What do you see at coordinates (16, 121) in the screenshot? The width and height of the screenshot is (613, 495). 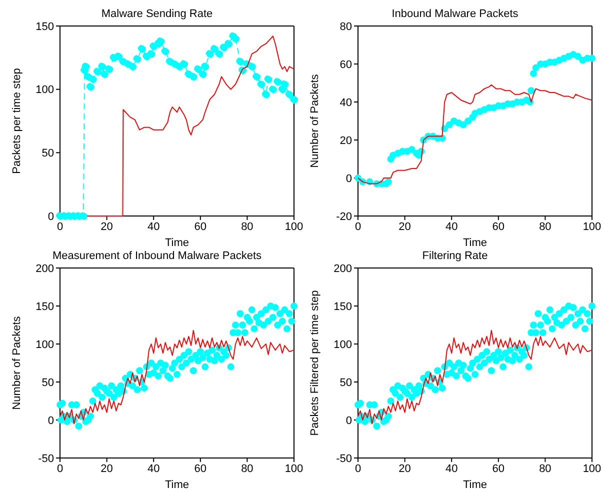 I see `y-axis-title: Packets per time step` at bounding box center [16, 121].